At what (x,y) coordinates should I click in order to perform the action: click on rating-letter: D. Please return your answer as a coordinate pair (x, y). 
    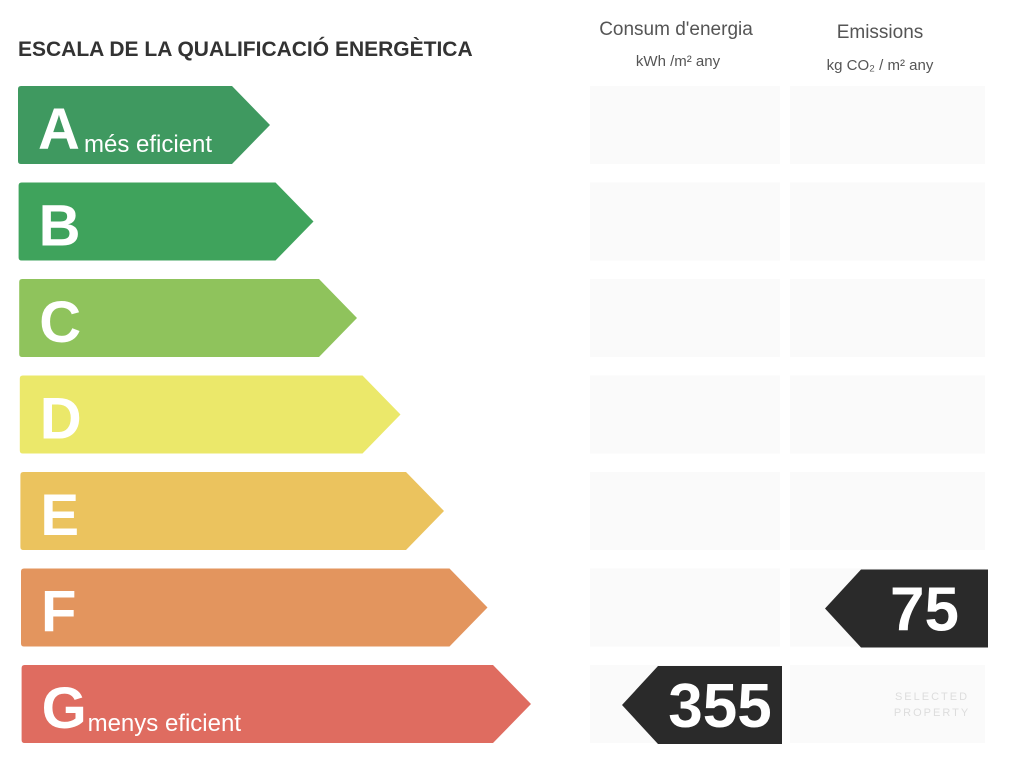
    Looking at the image, I should click on (61, 419).